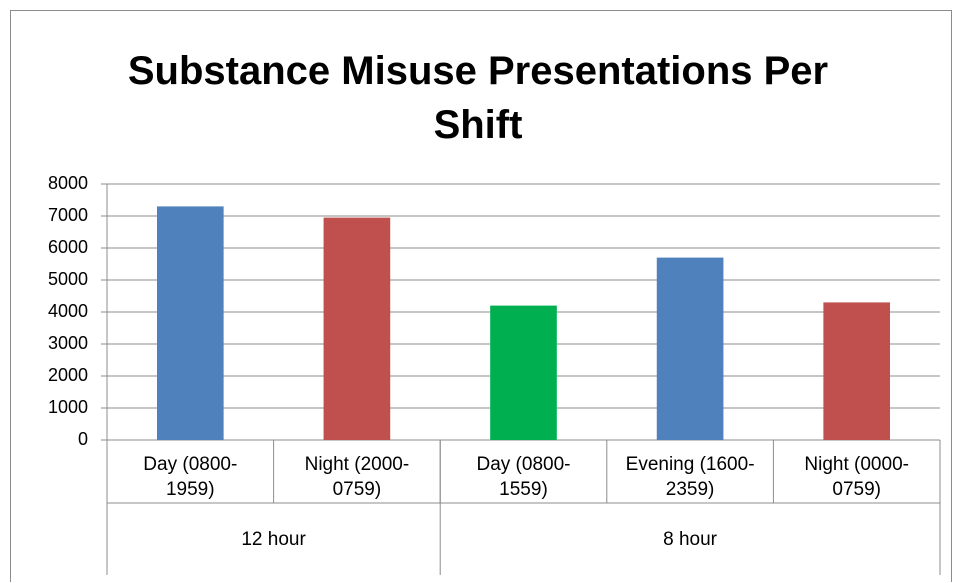 The height and width of the screenshot is (583, 956). Describe the element at coordinates (83, 439) in the screenshot. I see `y-tick-label: 0` at that location.